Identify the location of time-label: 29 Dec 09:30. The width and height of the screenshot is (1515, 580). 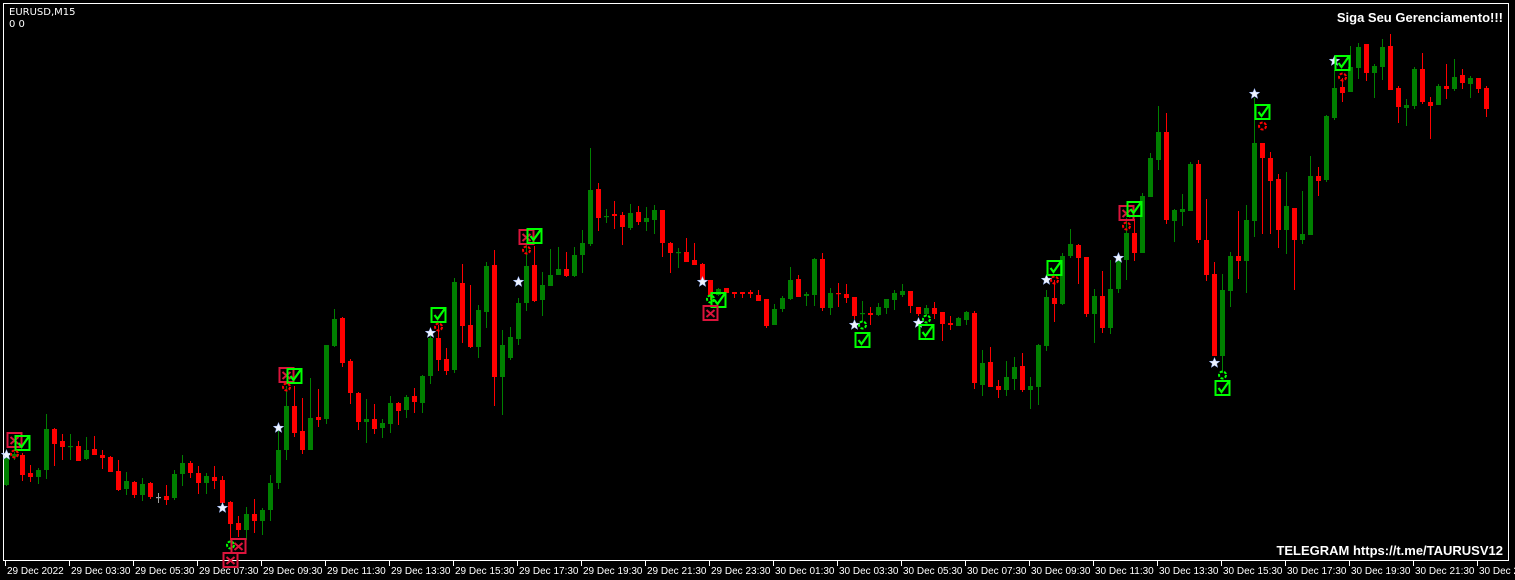
(293, 571).